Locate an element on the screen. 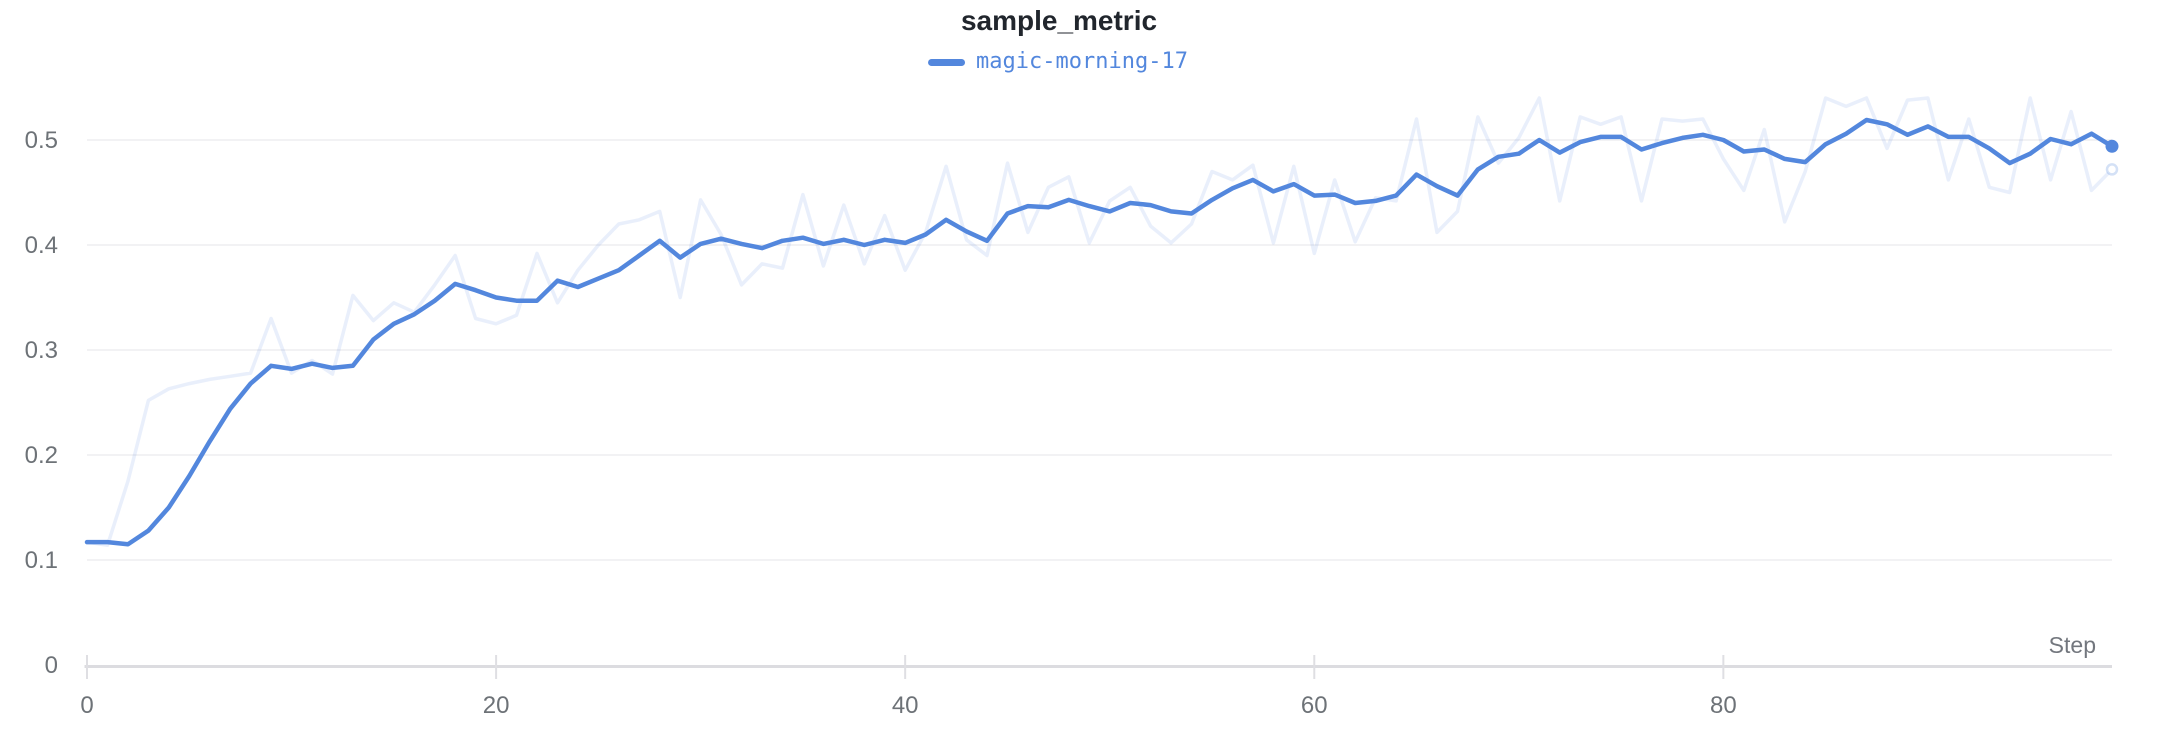 The width and height of the screenshot is (2162, 738). x-tick-labels: 0 20 40 60 80 is located at coordinates (908, 687).